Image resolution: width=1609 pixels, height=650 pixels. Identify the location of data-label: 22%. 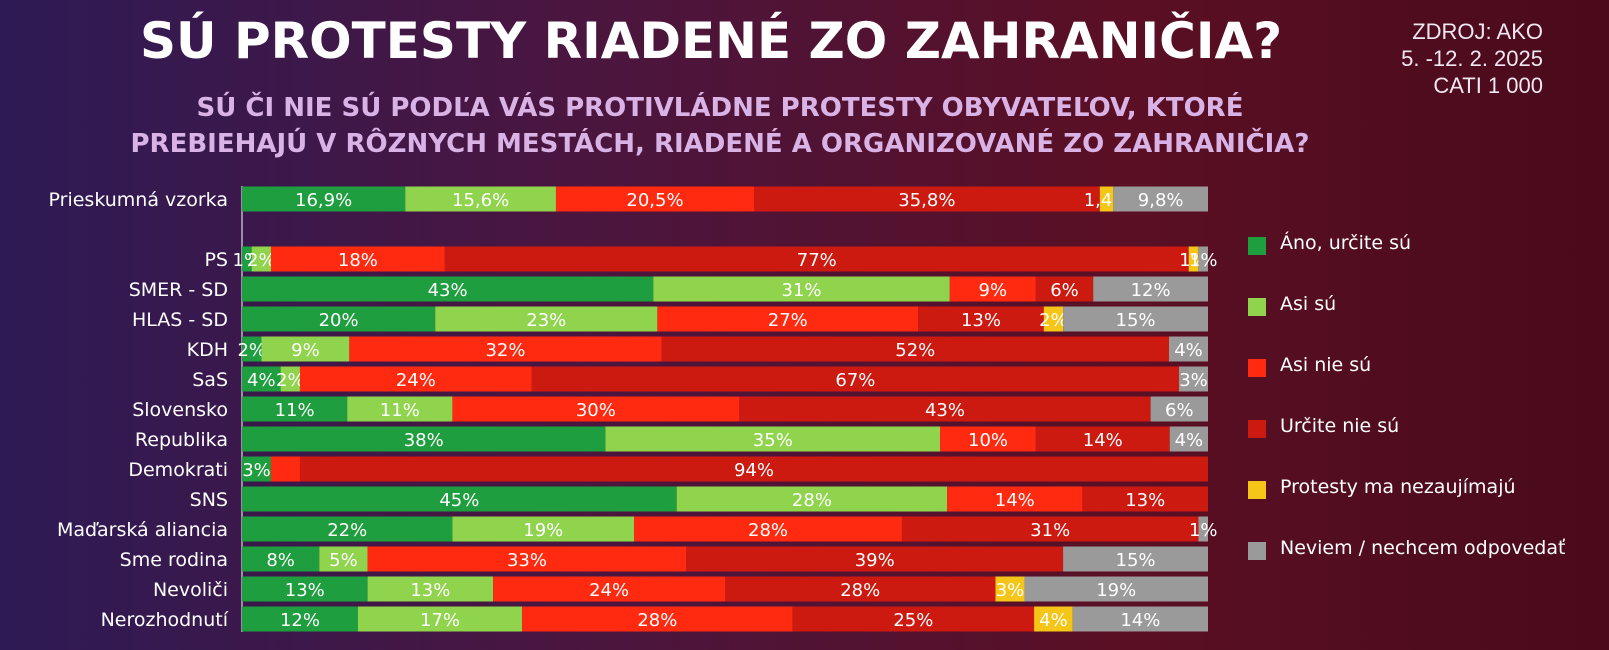
(347, 530).